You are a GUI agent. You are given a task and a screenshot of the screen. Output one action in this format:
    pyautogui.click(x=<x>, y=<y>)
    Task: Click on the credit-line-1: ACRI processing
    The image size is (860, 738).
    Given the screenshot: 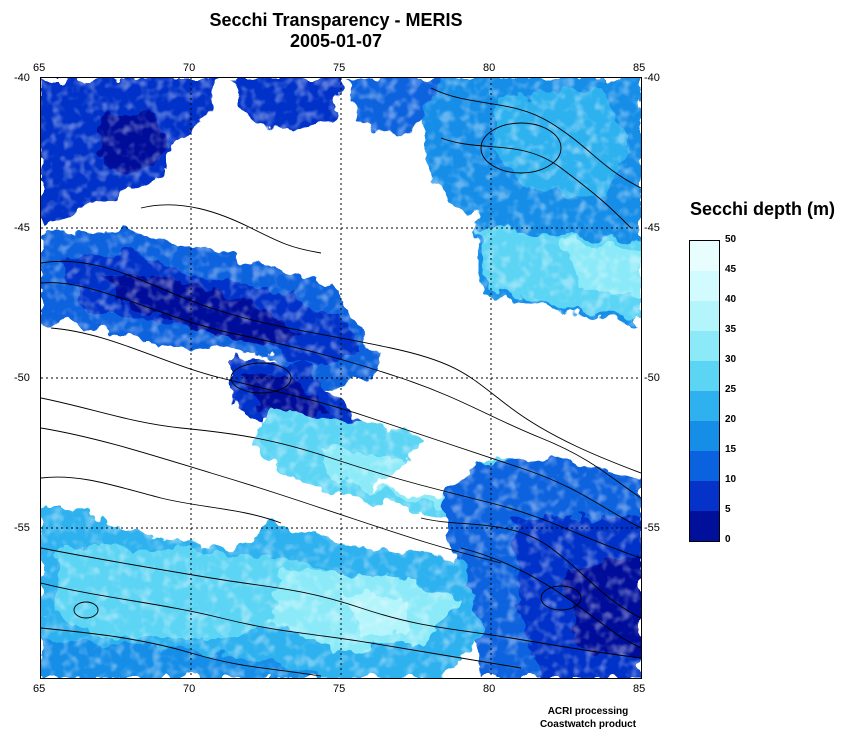 What is the action you would take?
    pyautogui.click(x=588, y=711)
    